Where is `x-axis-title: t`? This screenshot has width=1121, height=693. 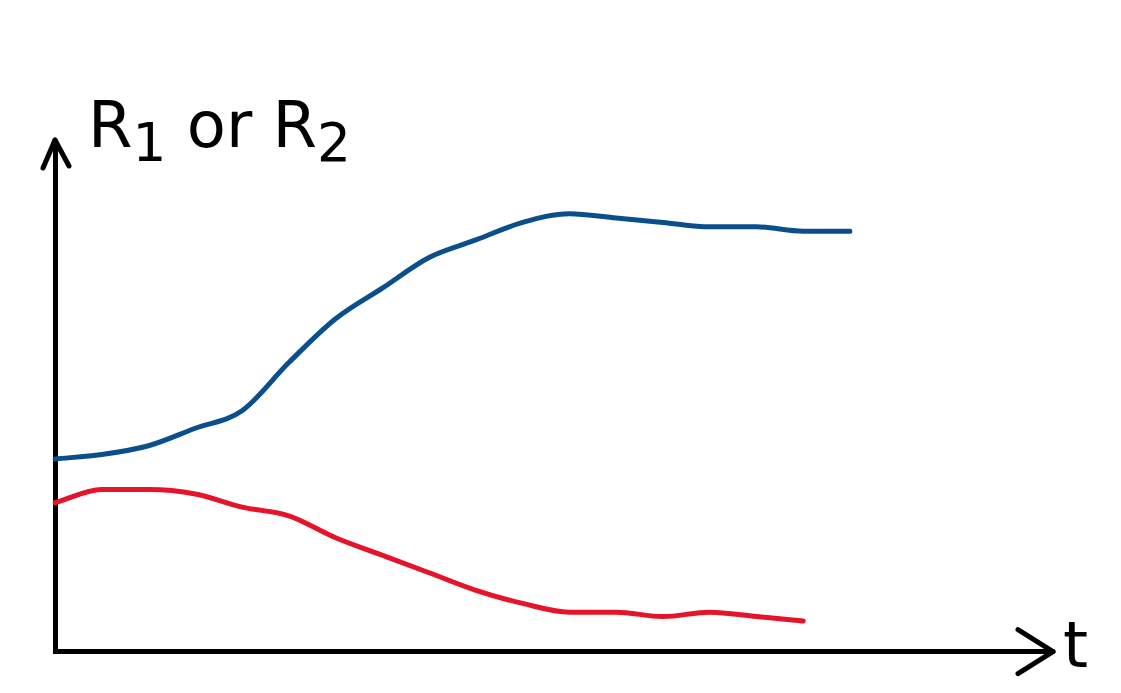
x-axis-title: t is located at coordinates (1076, 645).